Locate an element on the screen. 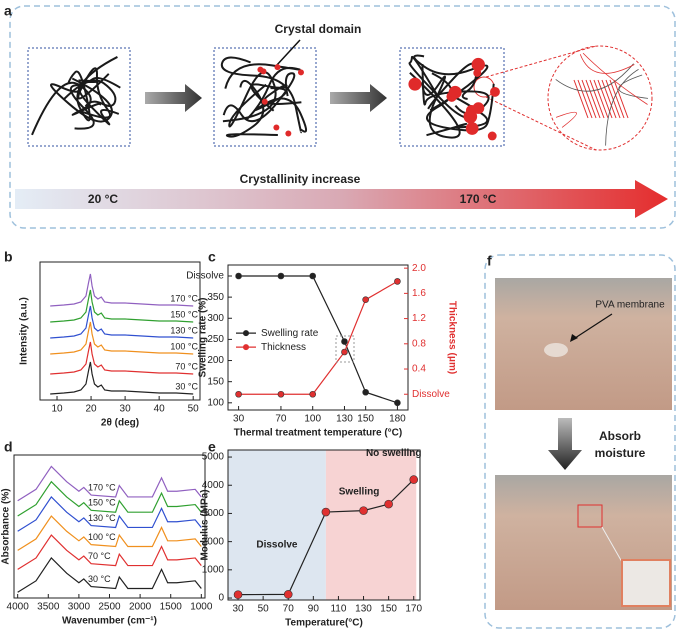 The height and width of the screenshot is (632, 685). legend-marker is located at coordinates (246, 347).